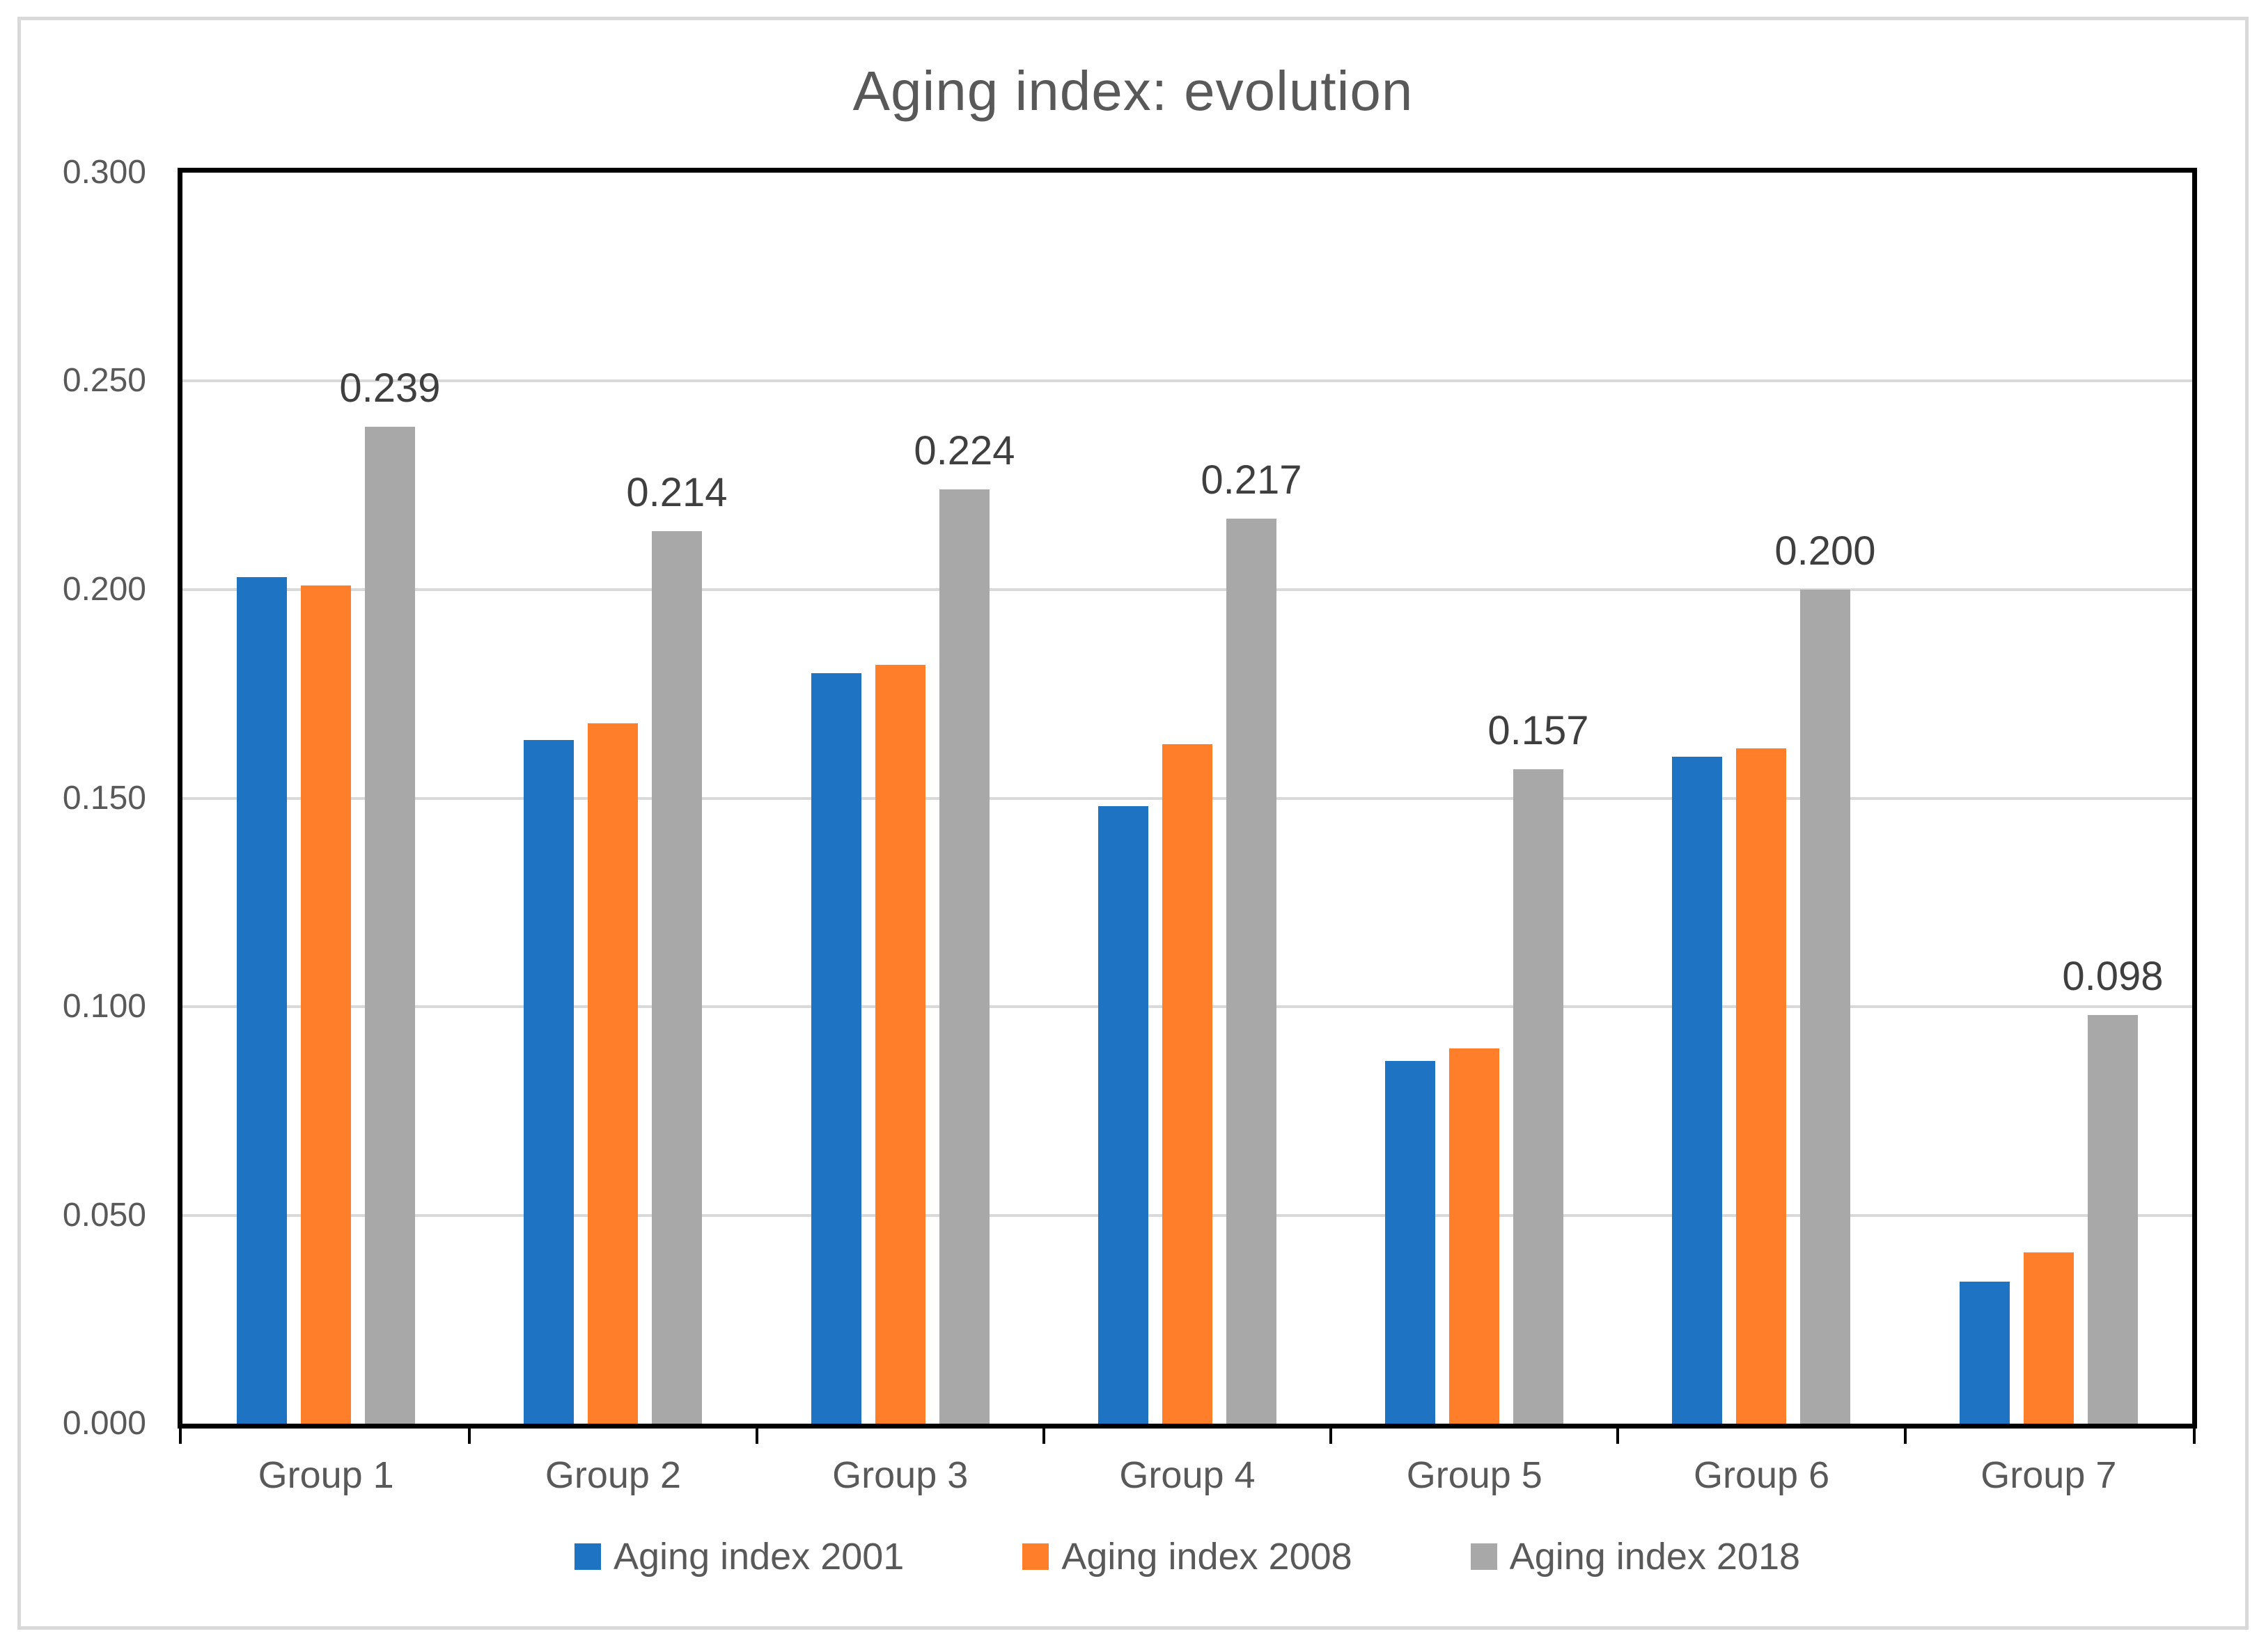 This screenshot has height=1652, width=2266. What do you see at coordinates (2113, 1189) in the screenshot?
I see `bar-group-7-2018: 0.098` at bounding box center [2113, 1189].